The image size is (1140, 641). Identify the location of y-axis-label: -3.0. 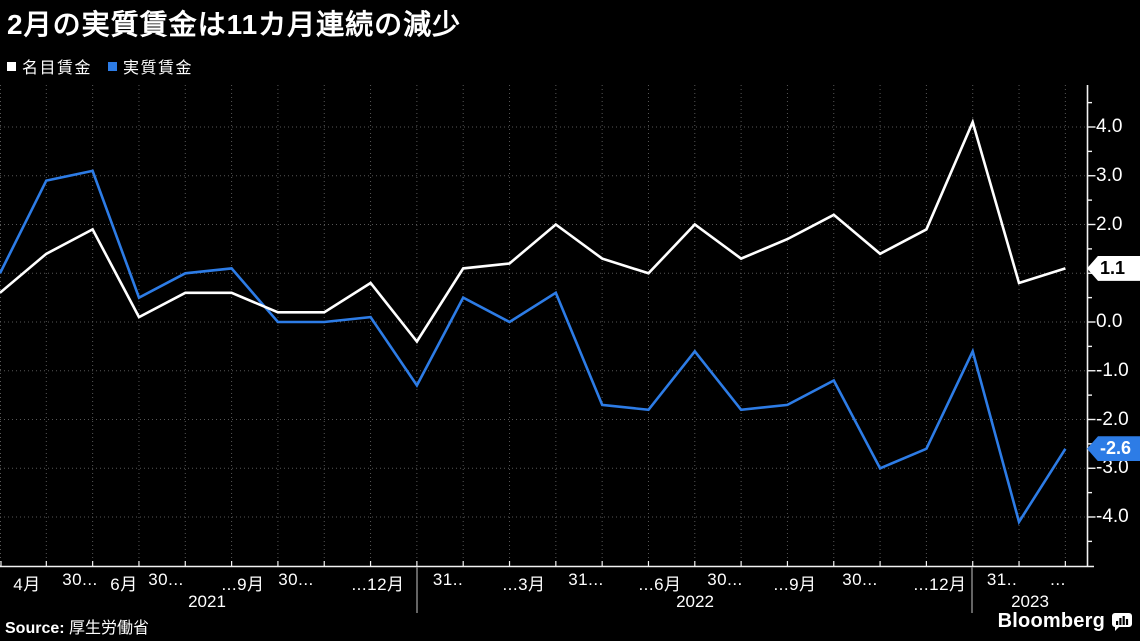
(1112, 468).